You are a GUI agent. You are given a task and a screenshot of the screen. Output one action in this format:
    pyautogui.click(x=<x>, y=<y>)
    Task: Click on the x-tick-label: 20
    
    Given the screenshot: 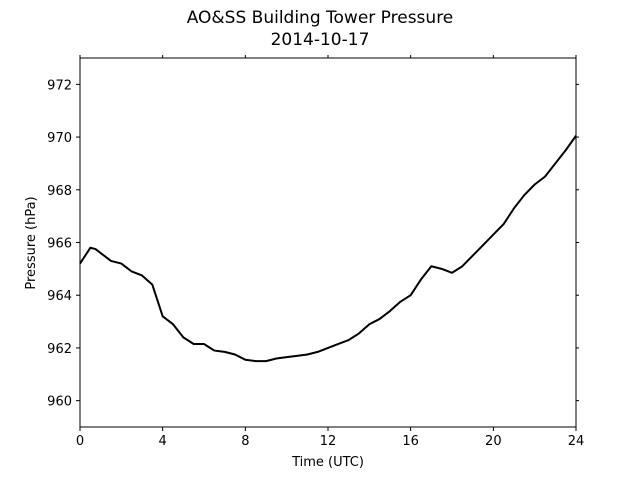 What is the action you would take?
    pyautogui.click(x=493, y=441)
    